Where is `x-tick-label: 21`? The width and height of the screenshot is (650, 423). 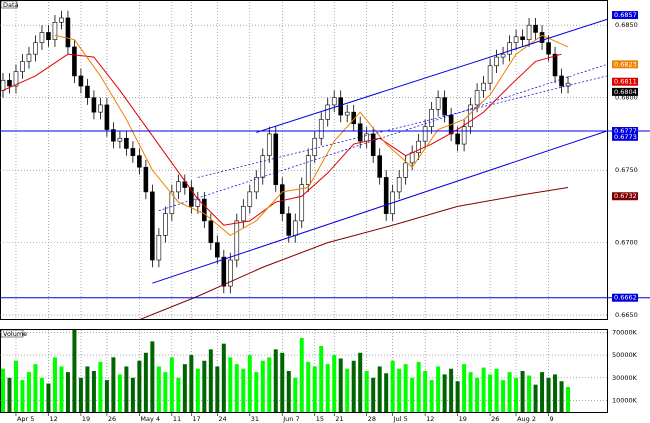 x-tick-label: 21 is located at coordinates (339, 419).